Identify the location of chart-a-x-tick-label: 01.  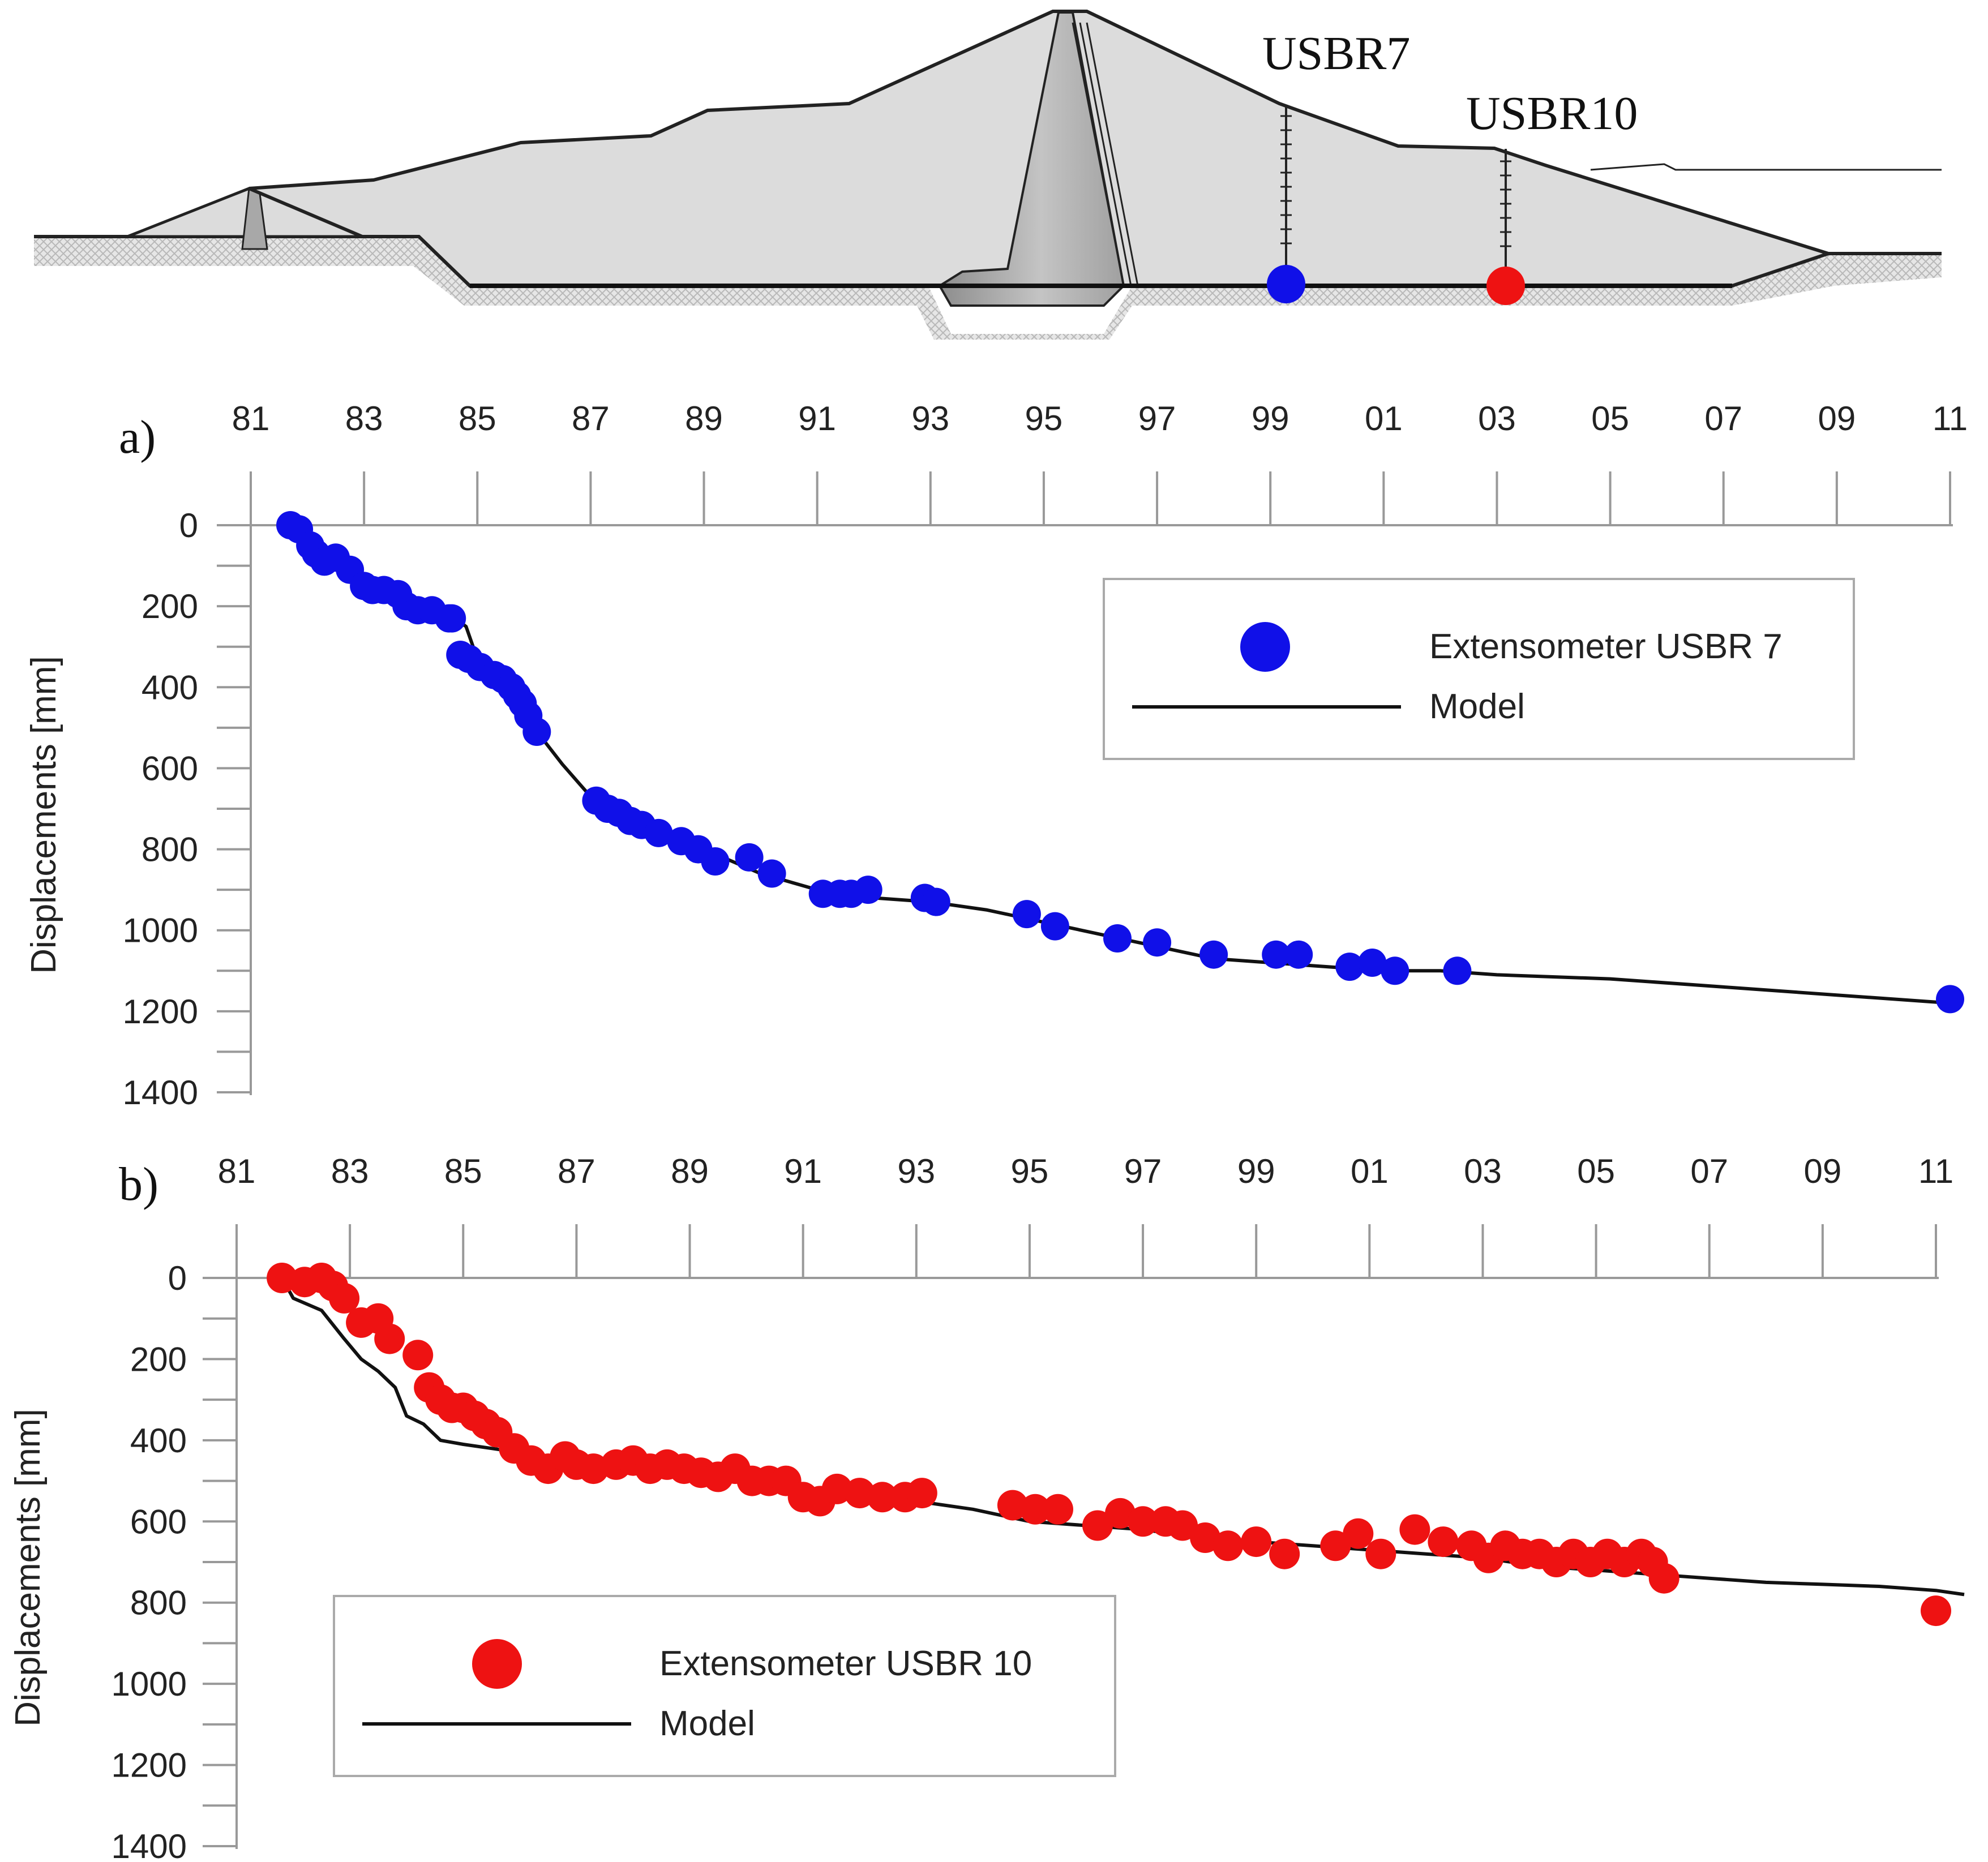
(1384, 418).